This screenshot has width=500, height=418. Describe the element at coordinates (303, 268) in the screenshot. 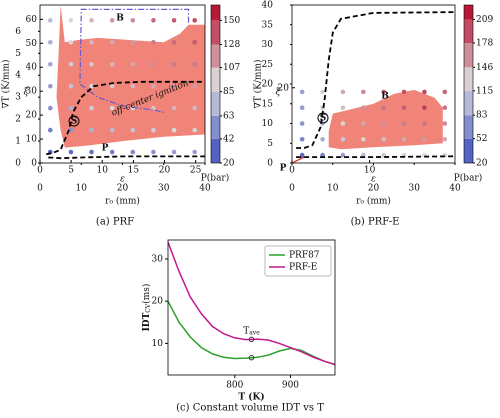

I see `legend-label: PRF-E` at that location.